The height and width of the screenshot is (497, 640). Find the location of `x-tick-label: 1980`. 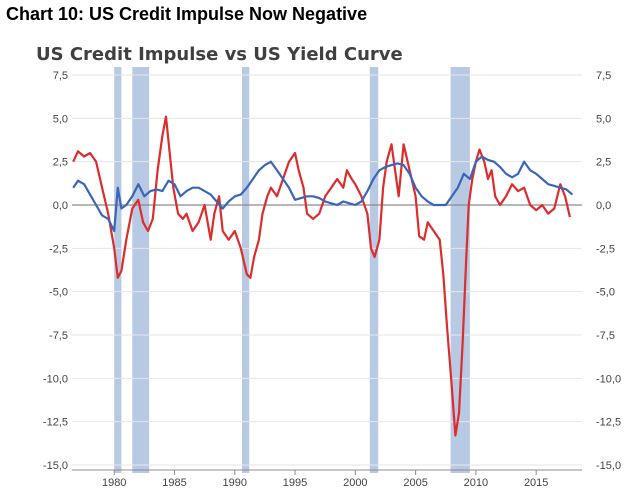

x-tick-label: 1980 is located at coordinates (114, 483).